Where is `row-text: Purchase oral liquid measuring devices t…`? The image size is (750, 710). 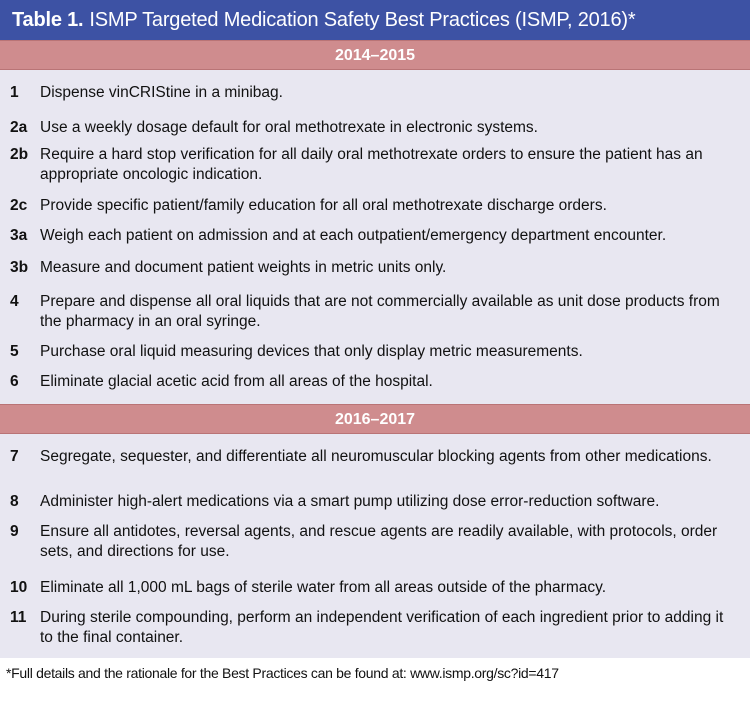
row-text: Purchase oral liquid measuring devices t… is located at coordinates (311, 351).